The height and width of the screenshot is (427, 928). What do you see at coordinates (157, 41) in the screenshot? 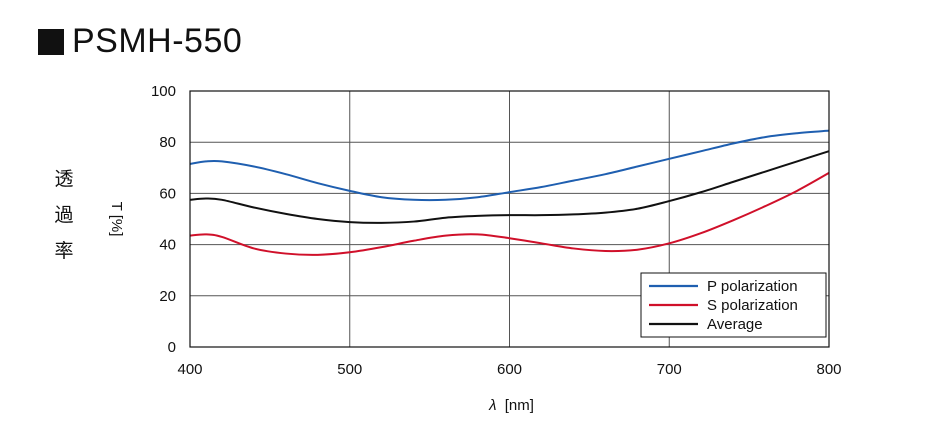
I see `chart-title: PSMH-550` at bounding box center [157, 41].